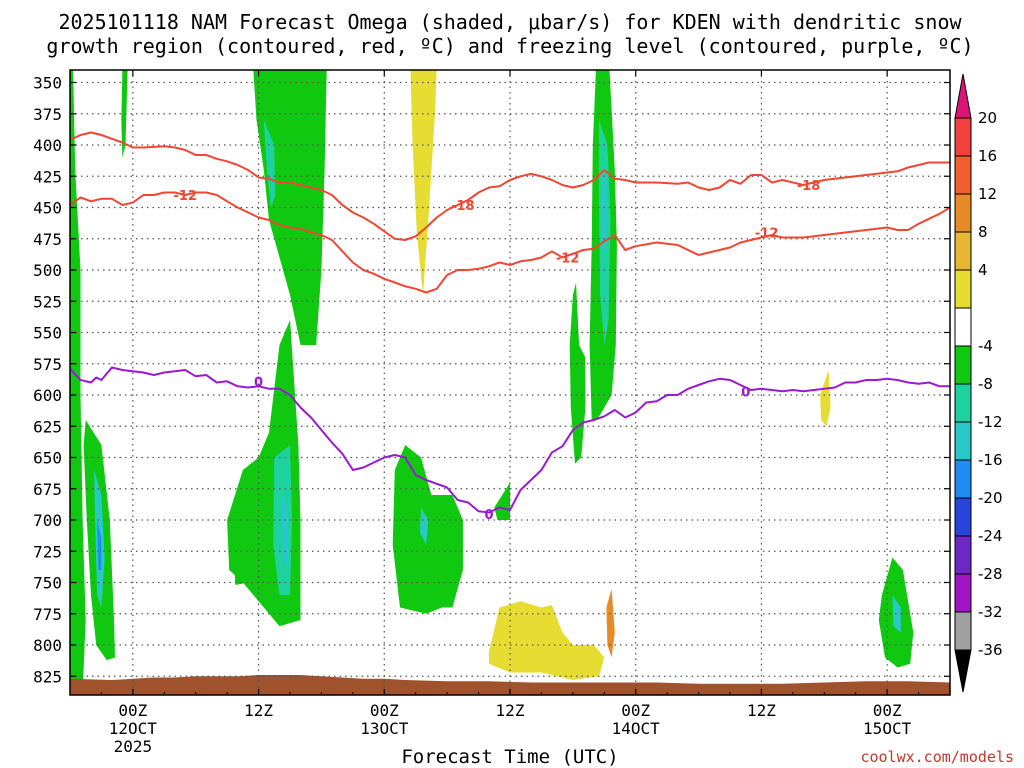  Describe the element at coordinates (258, 710) in the screenshot. I see `x-tick-time-18: 12Z` at that location.